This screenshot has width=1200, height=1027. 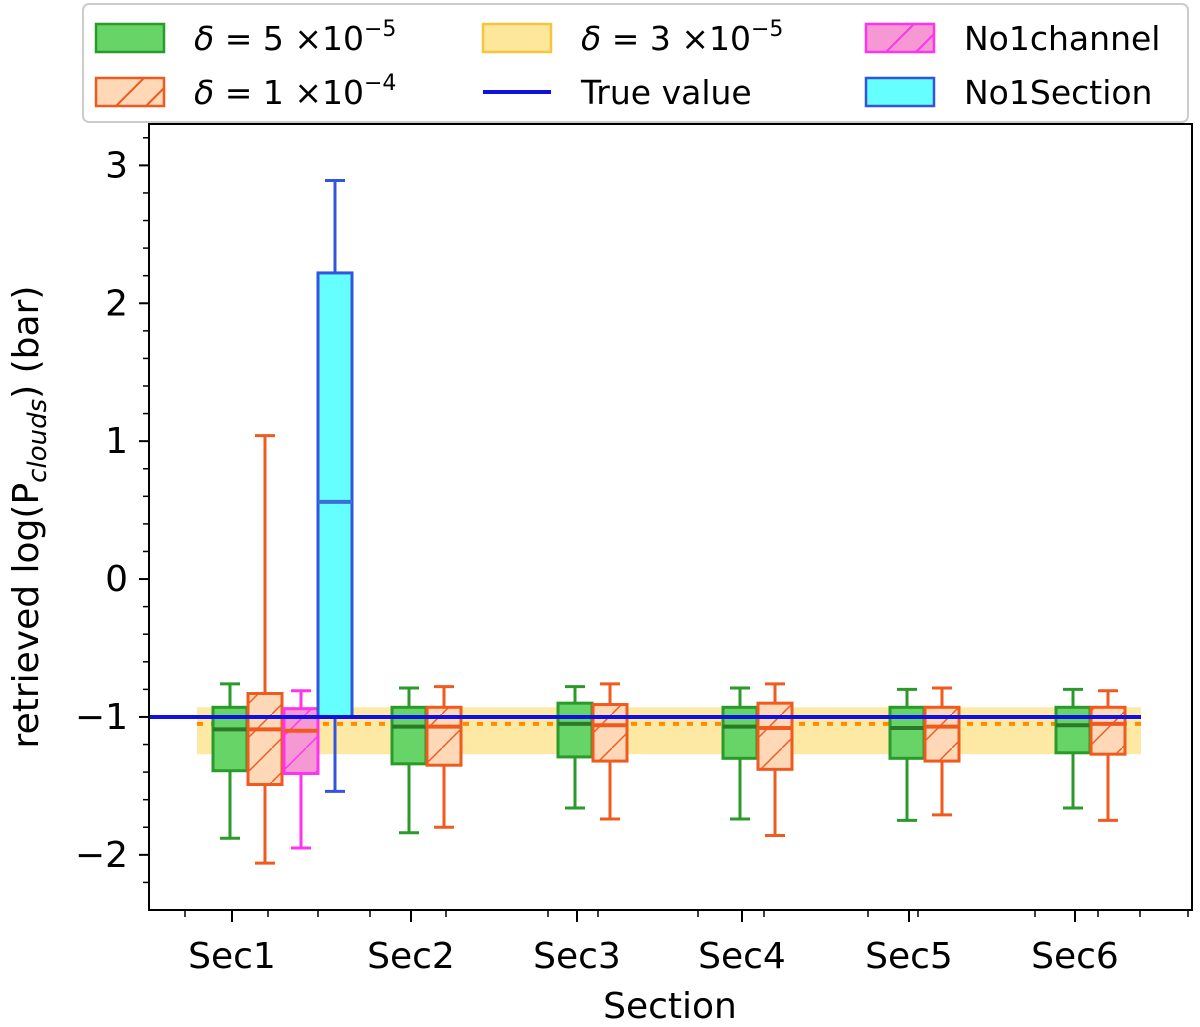 I want to click on y-axis-label-sub: clouds, so click(x=38, y=441).